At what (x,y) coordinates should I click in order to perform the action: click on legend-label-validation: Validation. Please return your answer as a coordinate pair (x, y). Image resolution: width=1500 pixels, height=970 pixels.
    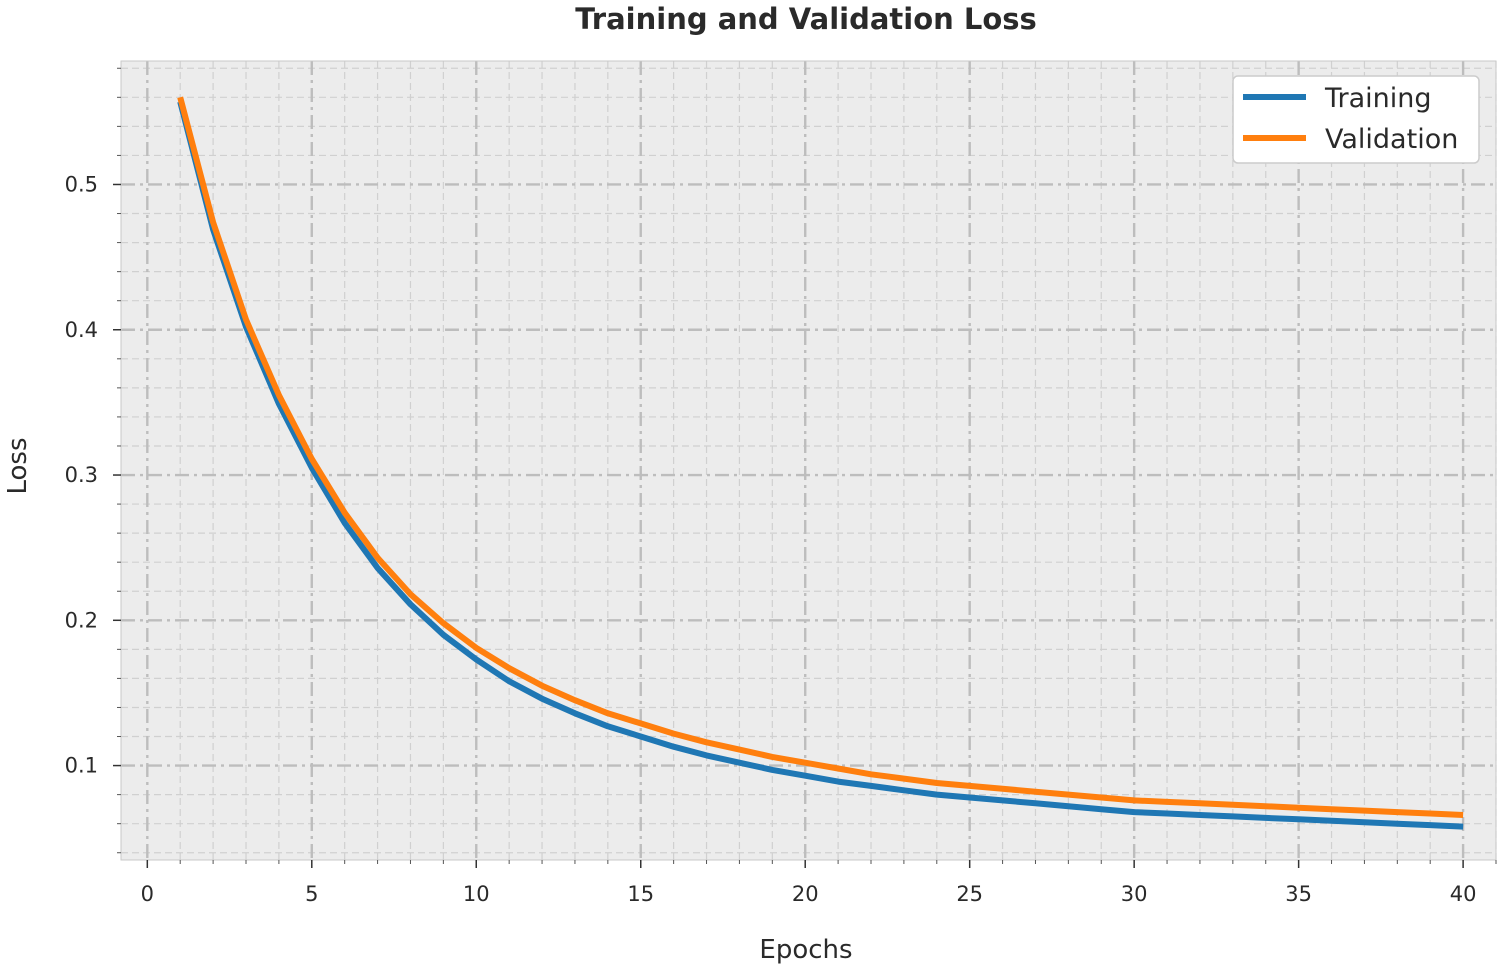
    Looking at the image, I should click on (1391, 139).